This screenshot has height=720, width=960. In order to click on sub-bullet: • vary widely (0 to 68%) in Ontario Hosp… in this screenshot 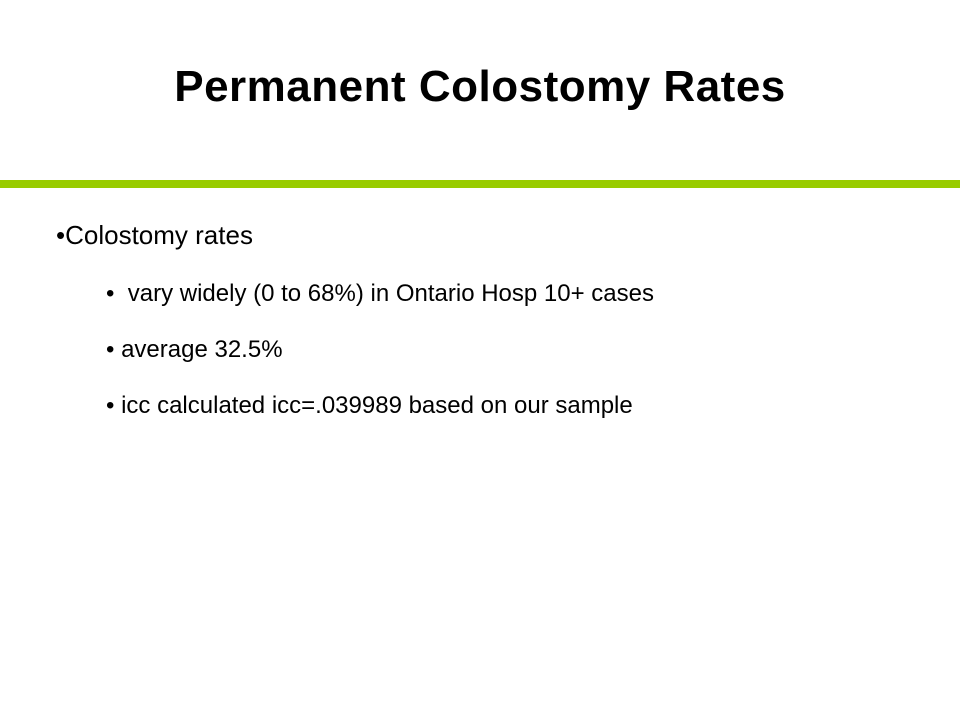, I will do `click(380, 293)`.